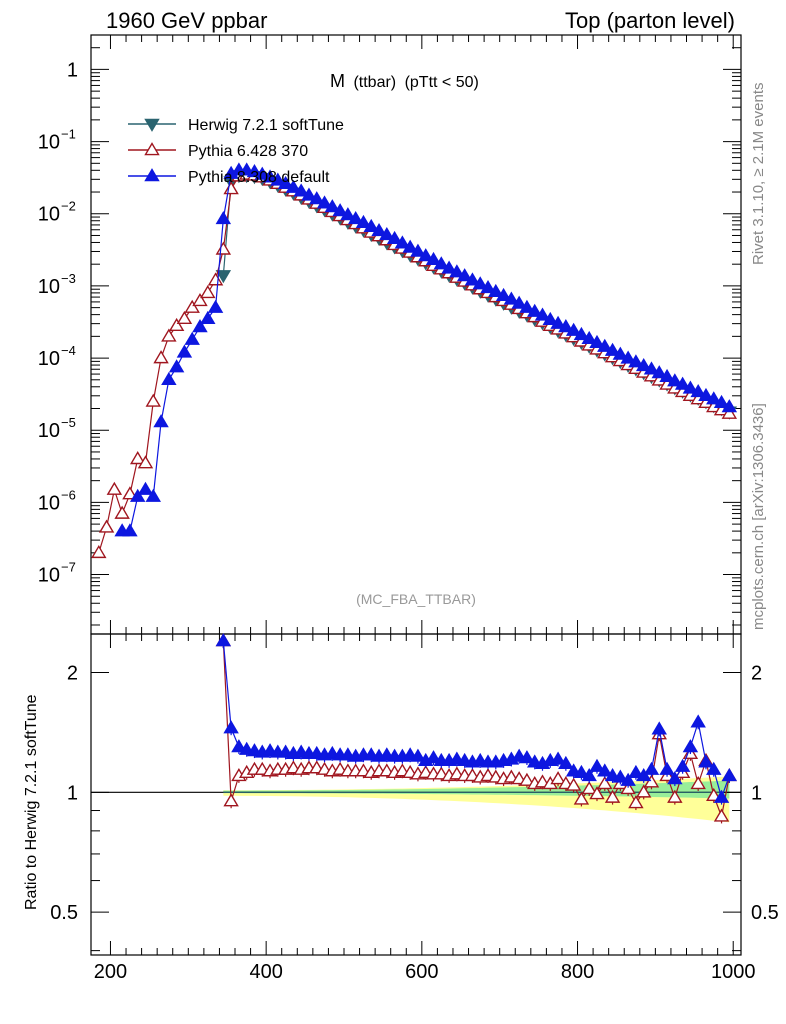  What do you see at coordinates (756, 674) in the screenshot?
I see `ratio-y-tick-label: 2` at bounding box center [756, 674].